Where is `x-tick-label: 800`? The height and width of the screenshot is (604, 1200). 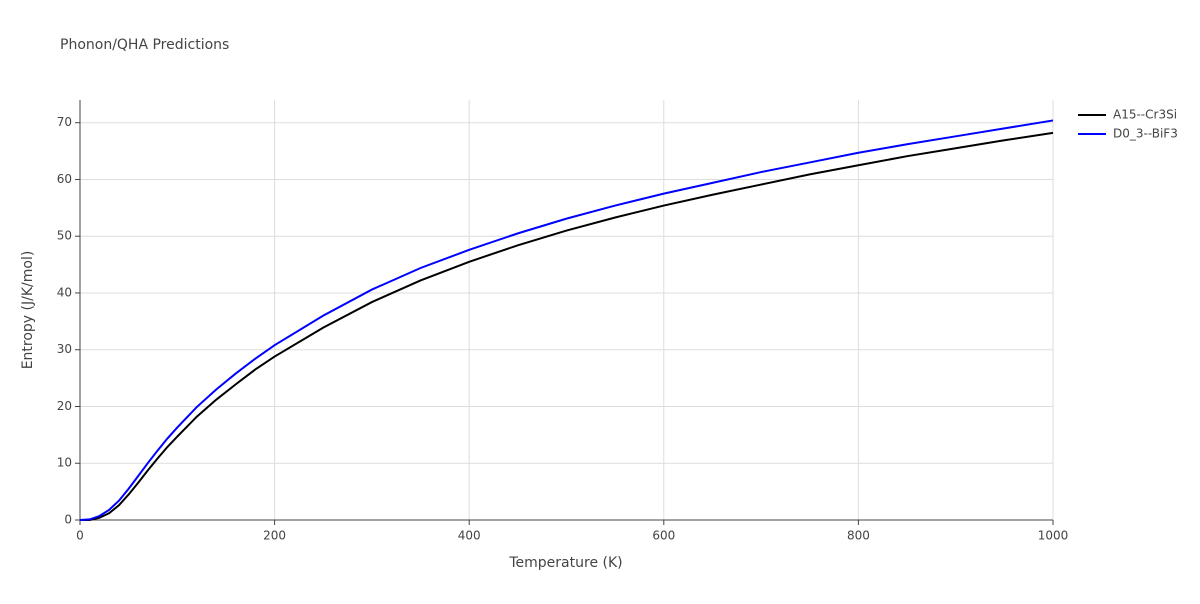
x-tick-label: 800 is located at coordinates (858, 536).